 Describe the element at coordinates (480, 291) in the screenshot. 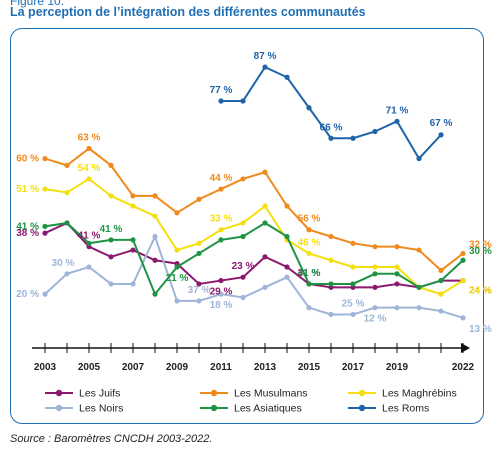

I see `data-label: 24 %` at that location.